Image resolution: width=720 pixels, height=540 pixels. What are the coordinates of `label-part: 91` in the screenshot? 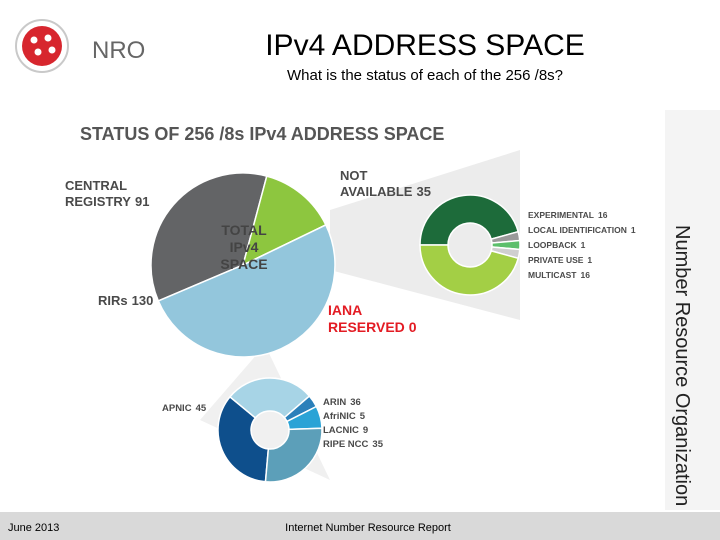 It's located at (142, 201).